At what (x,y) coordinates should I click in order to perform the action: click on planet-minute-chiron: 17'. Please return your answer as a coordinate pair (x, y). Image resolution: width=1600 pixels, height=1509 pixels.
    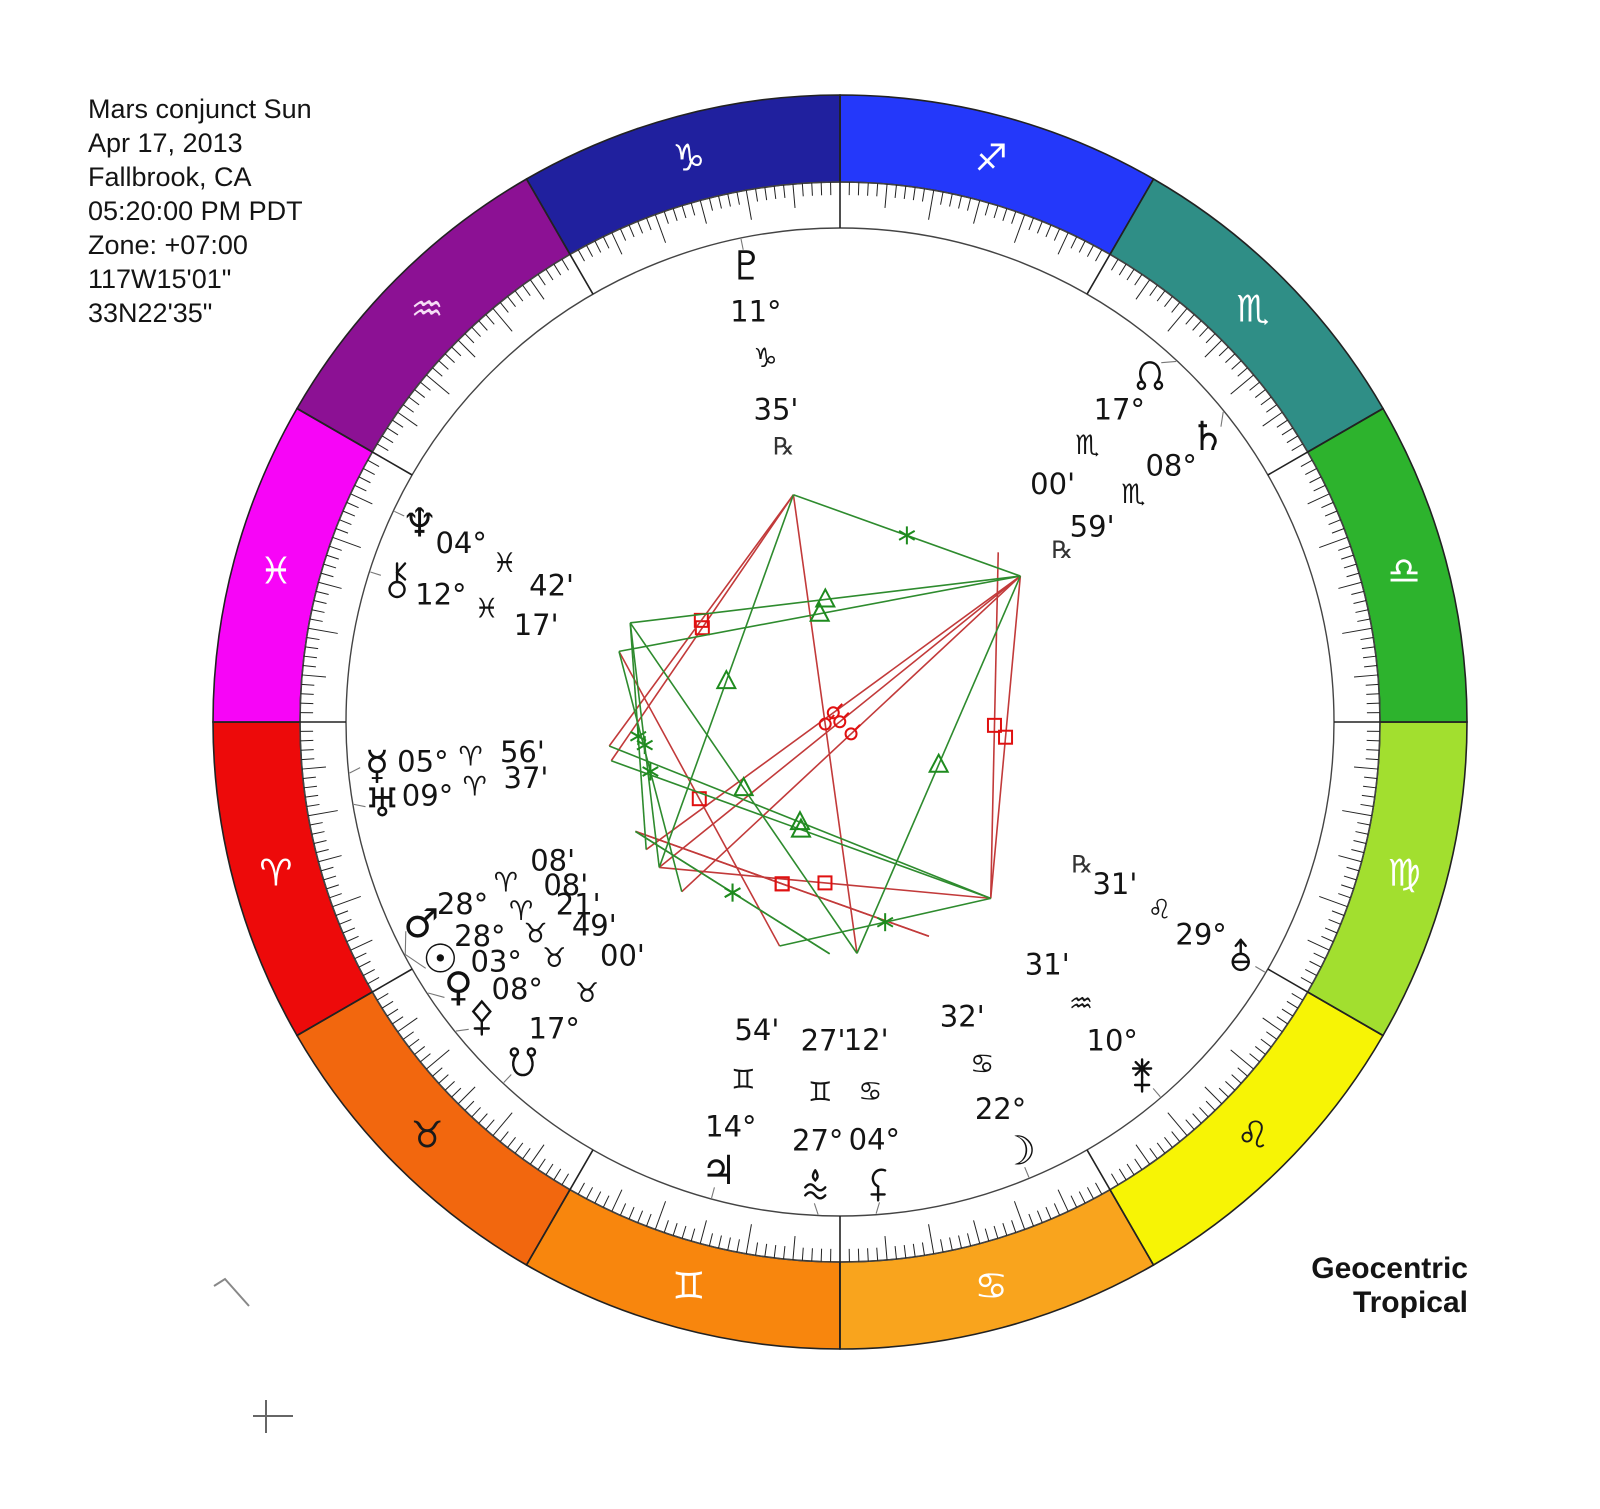
    Looking at the image, I should click on (536, 625).